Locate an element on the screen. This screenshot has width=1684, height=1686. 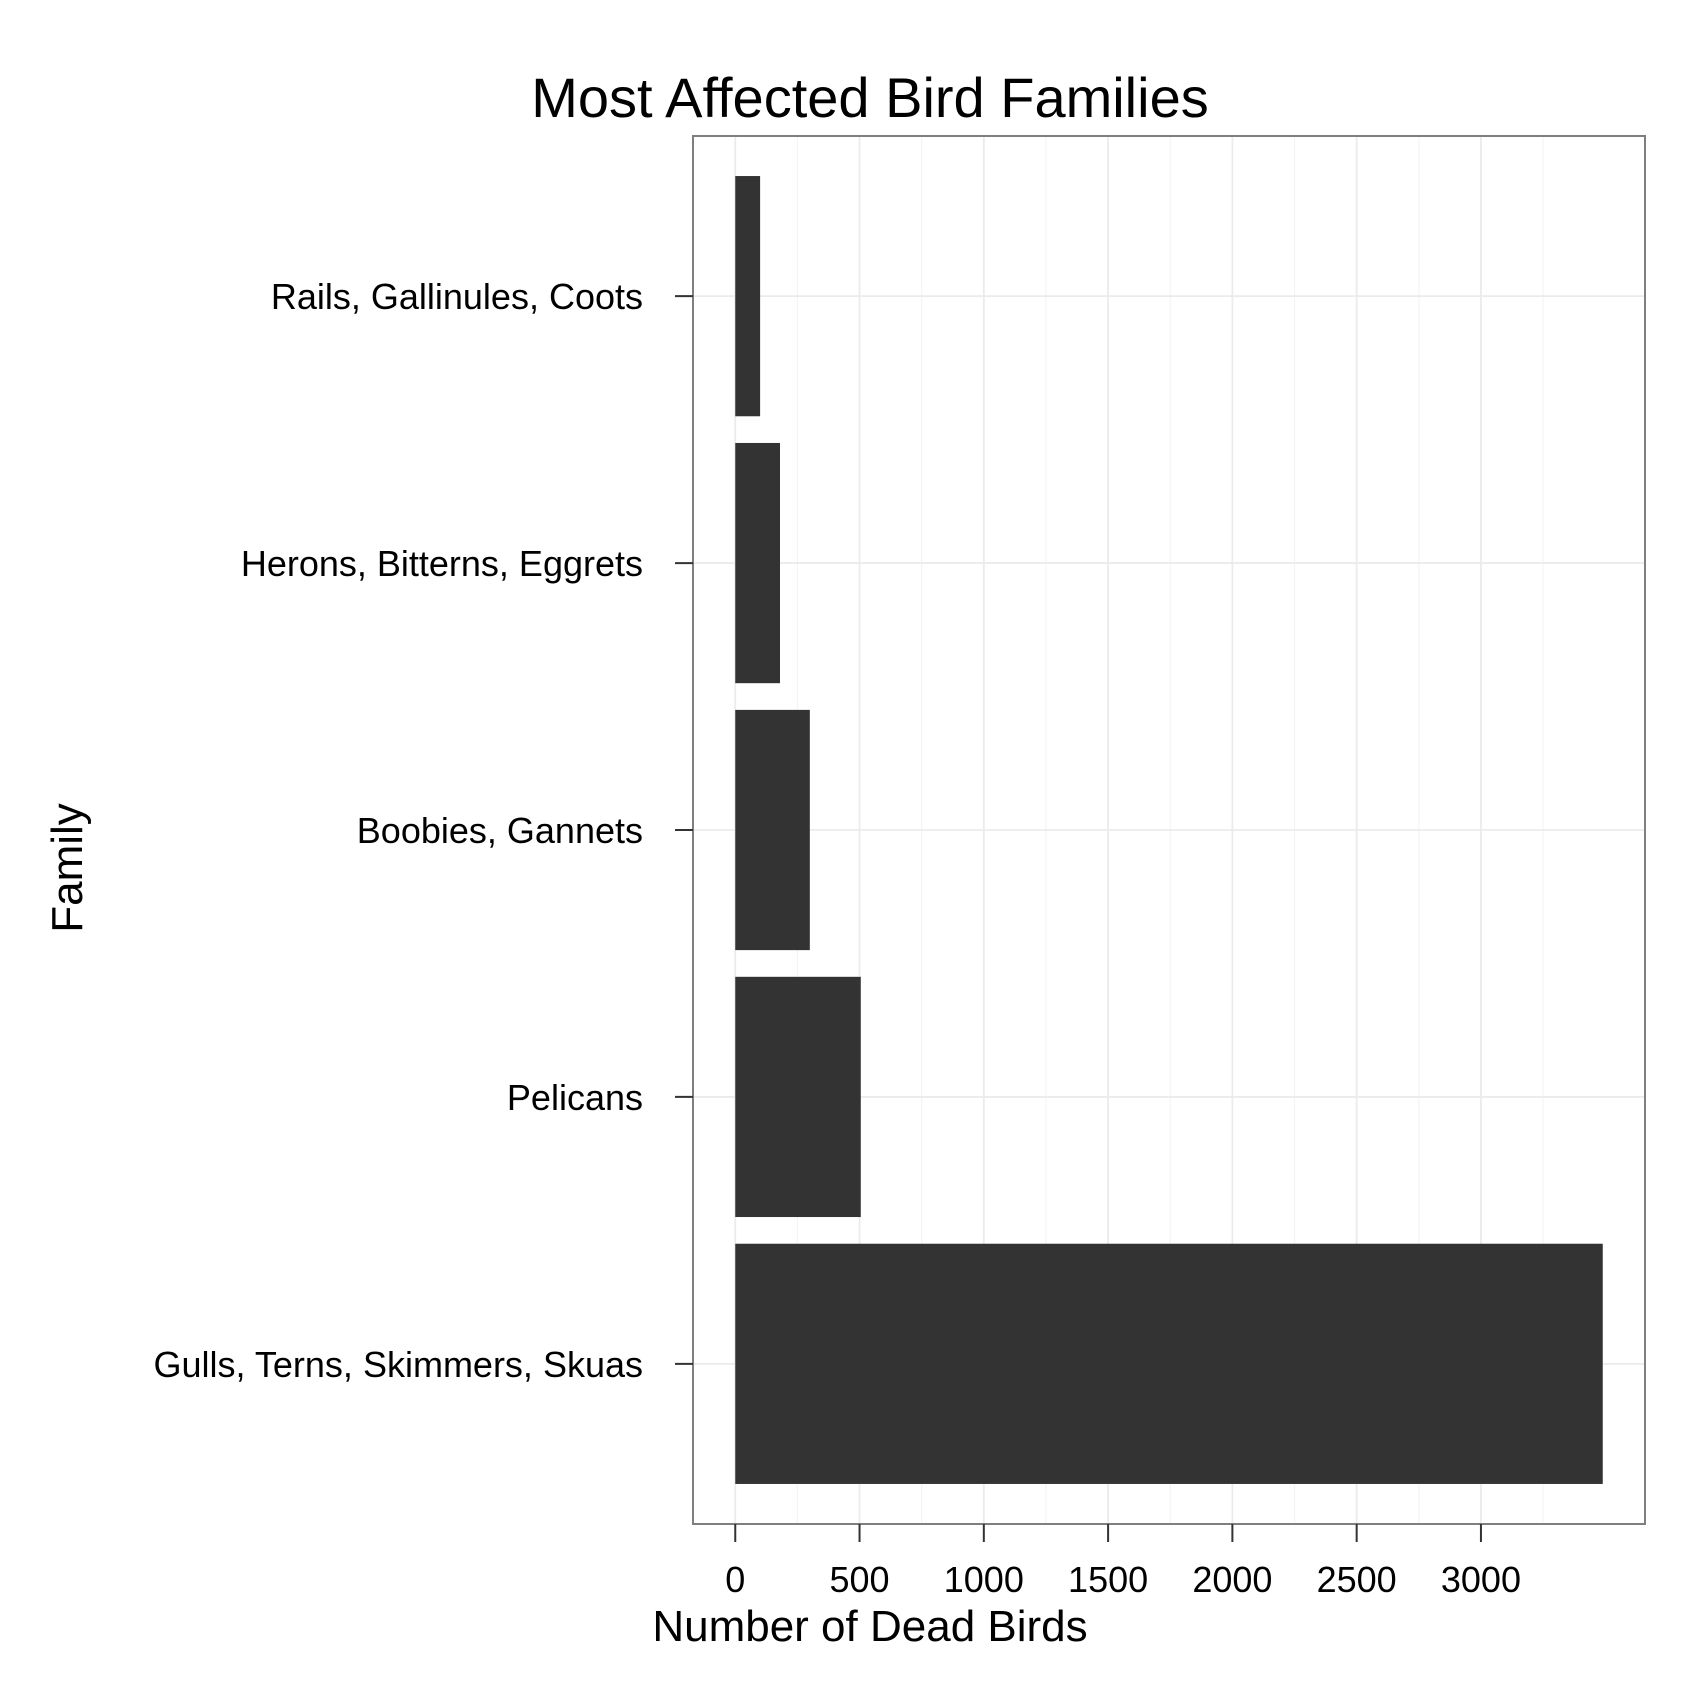
y-tick-label: Pelicans is located at coordinates (575, 1097).